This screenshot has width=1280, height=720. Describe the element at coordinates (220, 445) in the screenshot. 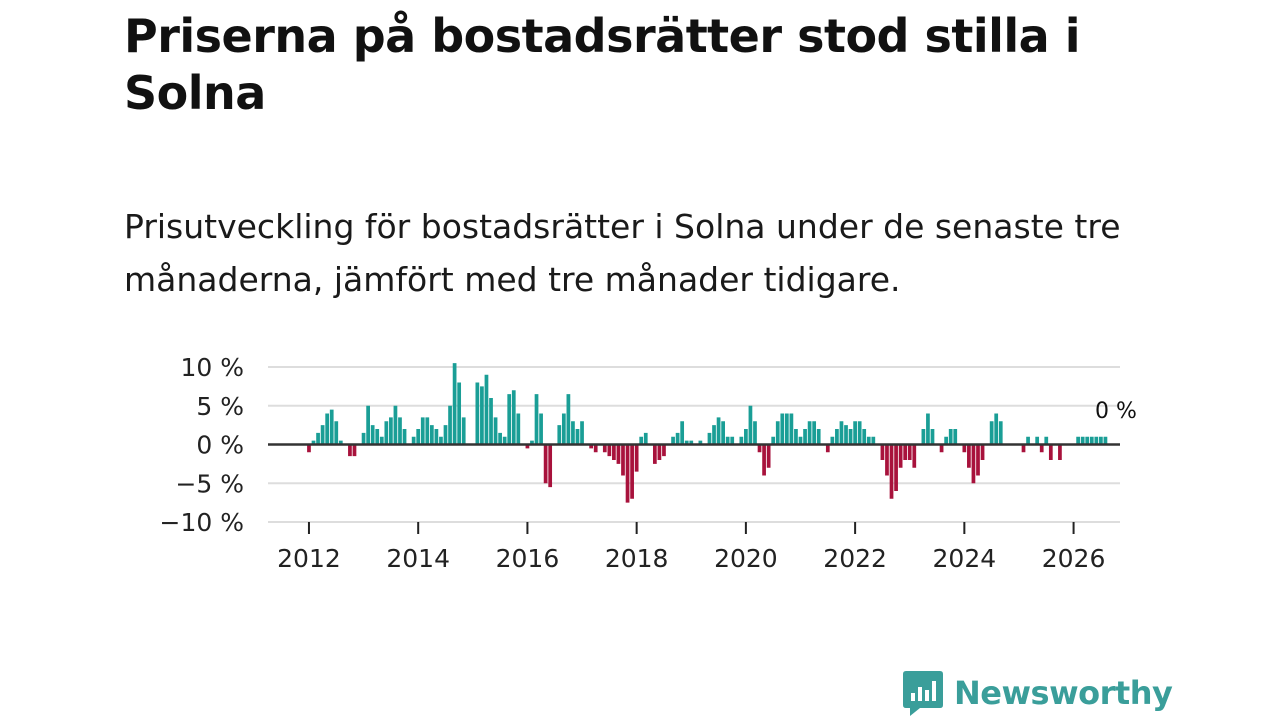

I see `y-tick-label: 0 %` at that location.